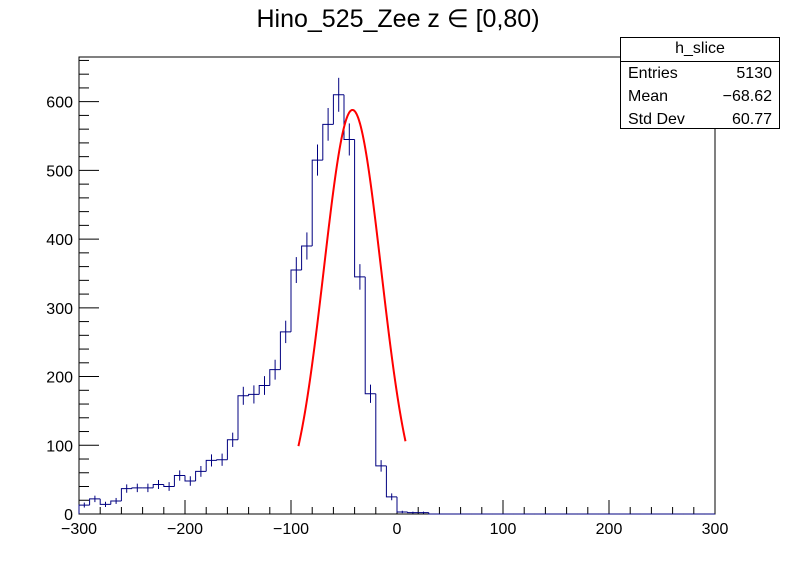 This screenshot has width=796, height=572. What do you see at coordinates (397, 529) in the screenshot?
I see `x-tick-label: 0` at bounding box center [397, 529].